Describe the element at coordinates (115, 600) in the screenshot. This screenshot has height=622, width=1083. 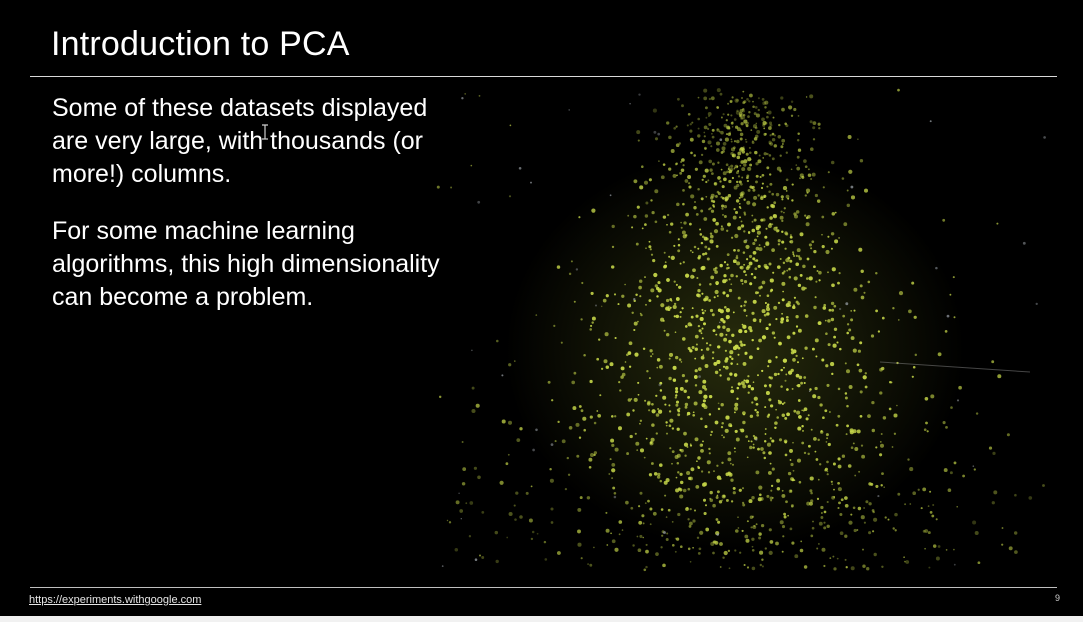
I see `source-link: https://experiments.withgoogle.com` at that location.